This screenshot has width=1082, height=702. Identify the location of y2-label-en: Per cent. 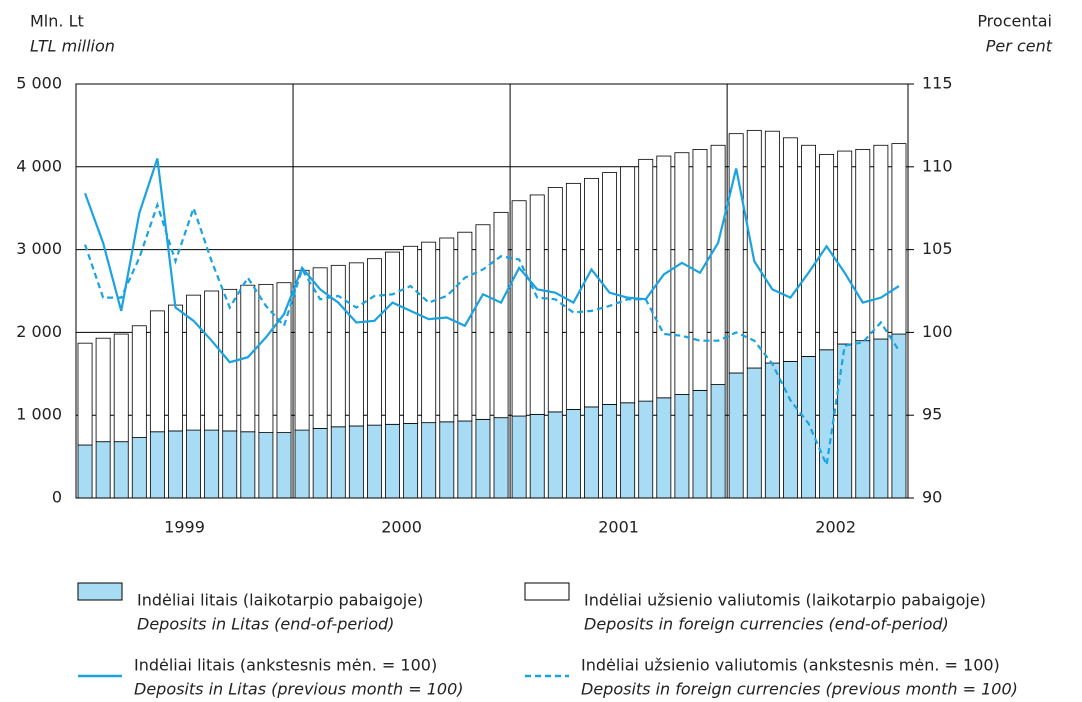
(1019, 46).